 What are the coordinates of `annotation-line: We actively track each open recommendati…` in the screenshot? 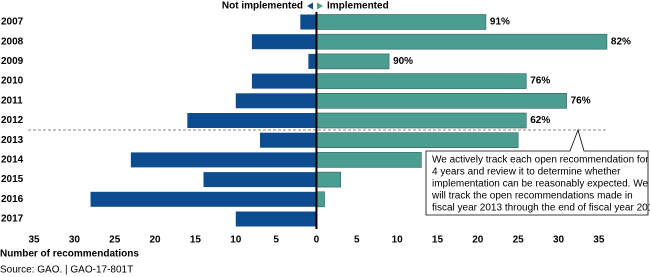 It's located at (540, 160).